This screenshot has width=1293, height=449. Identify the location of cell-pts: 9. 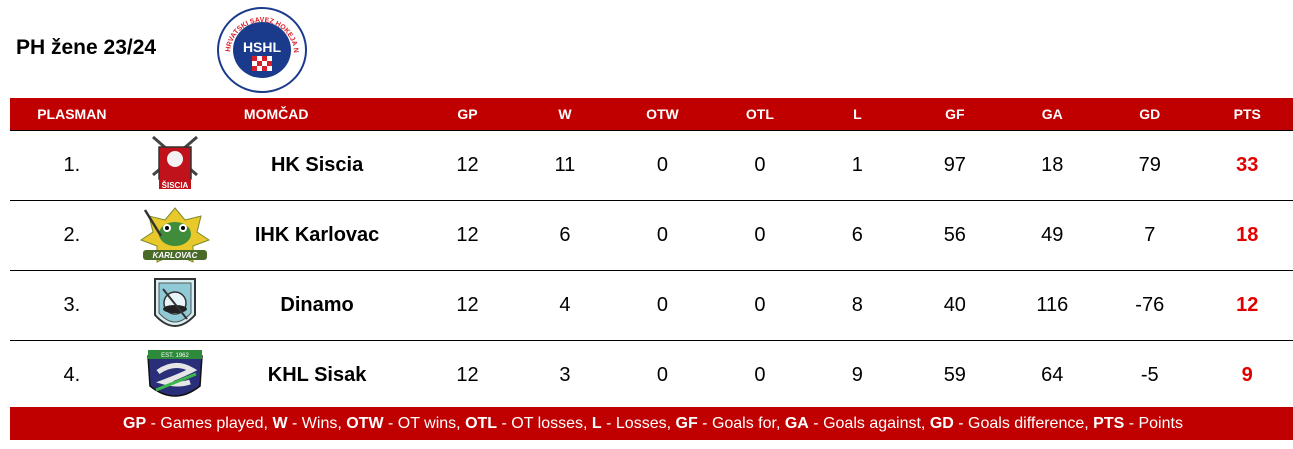
(1245, 375).